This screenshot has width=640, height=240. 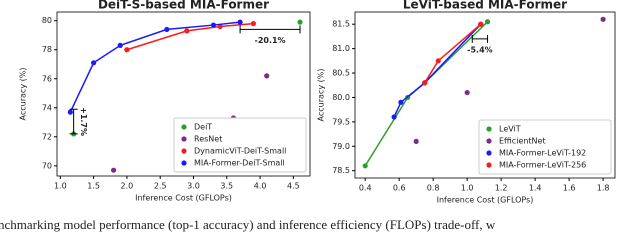 I want to click on x-tick-label: 2.5, so click(x=160, y=186).